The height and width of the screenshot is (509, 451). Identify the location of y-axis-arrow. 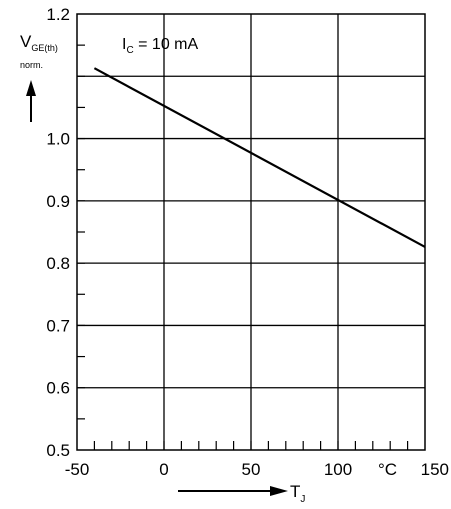
(31, 101).